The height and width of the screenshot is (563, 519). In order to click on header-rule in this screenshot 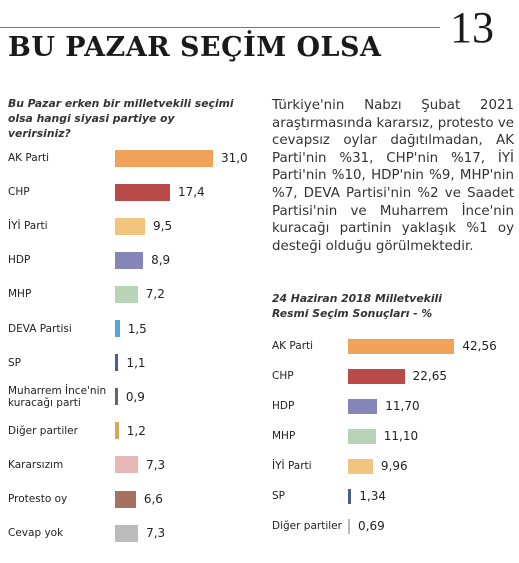, I will do `click(220, 27)`.